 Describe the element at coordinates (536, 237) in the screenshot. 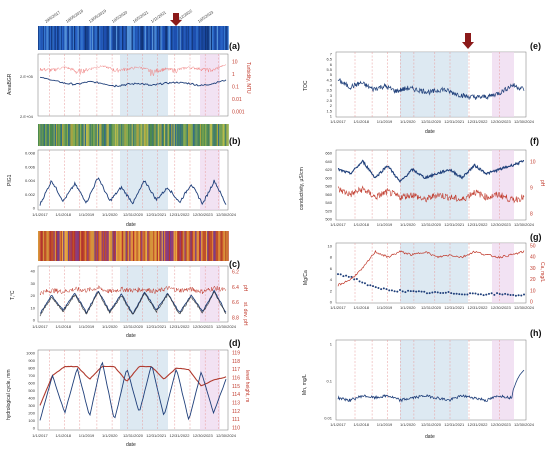

I see `panel-g-letter: (g)` at that location.